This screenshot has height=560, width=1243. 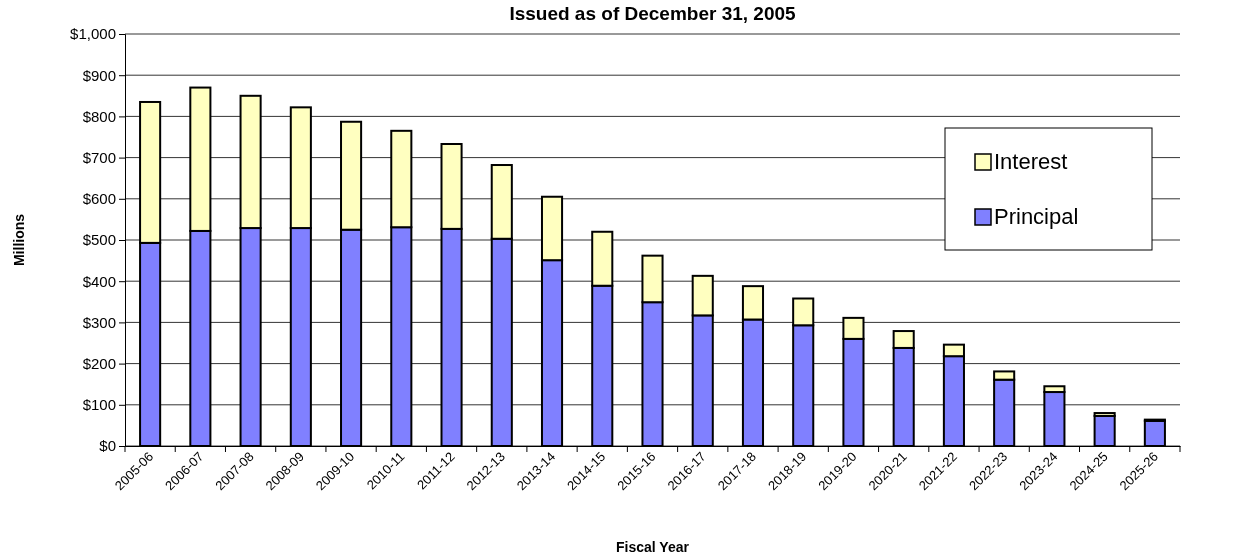 What do you see at coordinates (653, 13) in the screenshot?
I see `chart-title: Issued as of December 31, 2005` at bounding box center [653, 13].